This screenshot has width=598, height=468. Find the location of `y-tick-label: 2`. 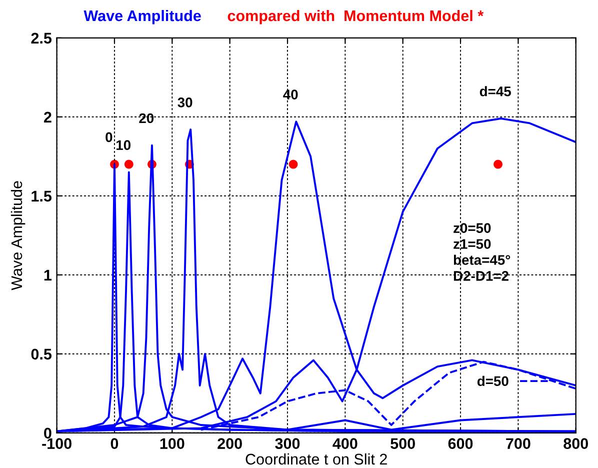

y-tick-label: 2 is located at coordinates (48, 117).